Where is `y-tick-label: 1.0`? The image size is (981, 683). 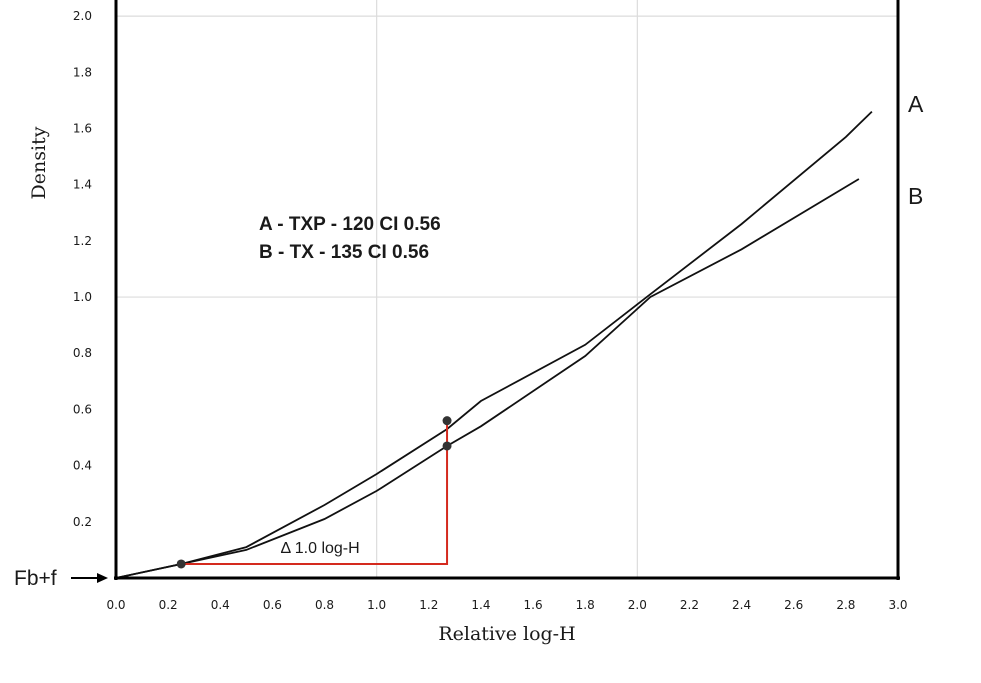
y-tick-label: 1.0 is located at coordinates (82, 297).